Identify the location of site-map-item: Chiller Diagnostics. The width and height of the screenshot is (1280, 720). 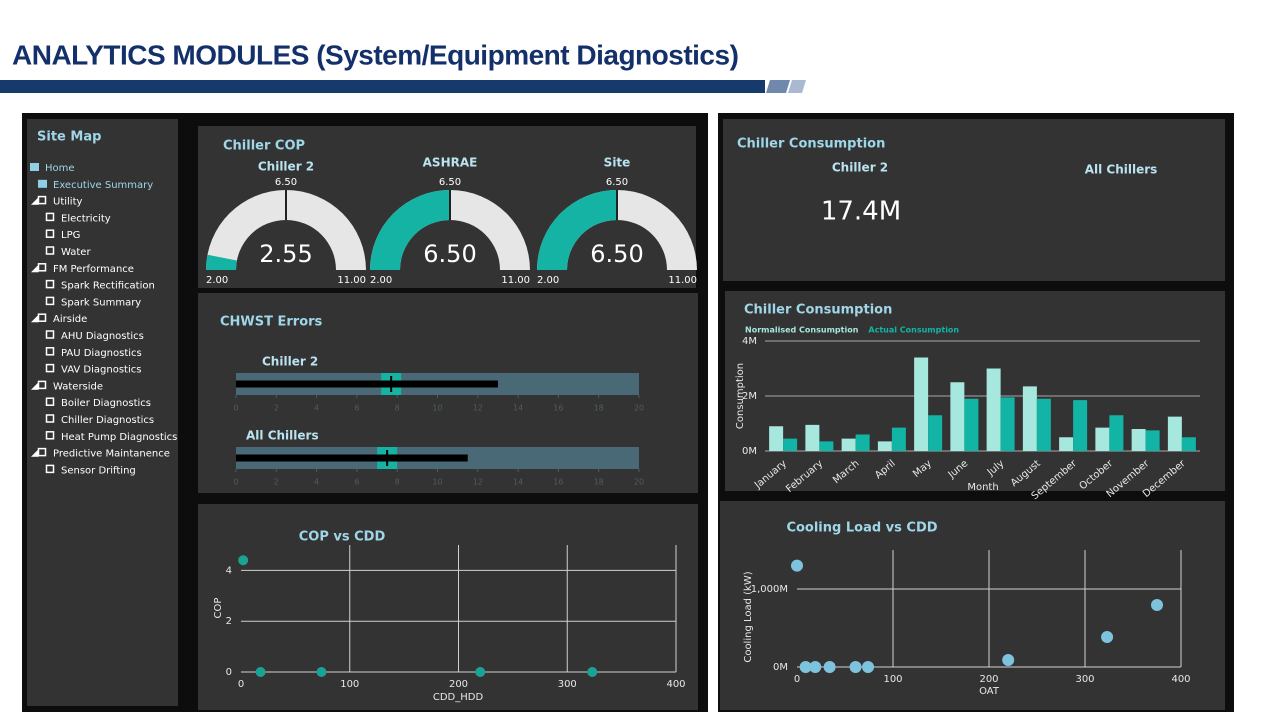
(107, 420).